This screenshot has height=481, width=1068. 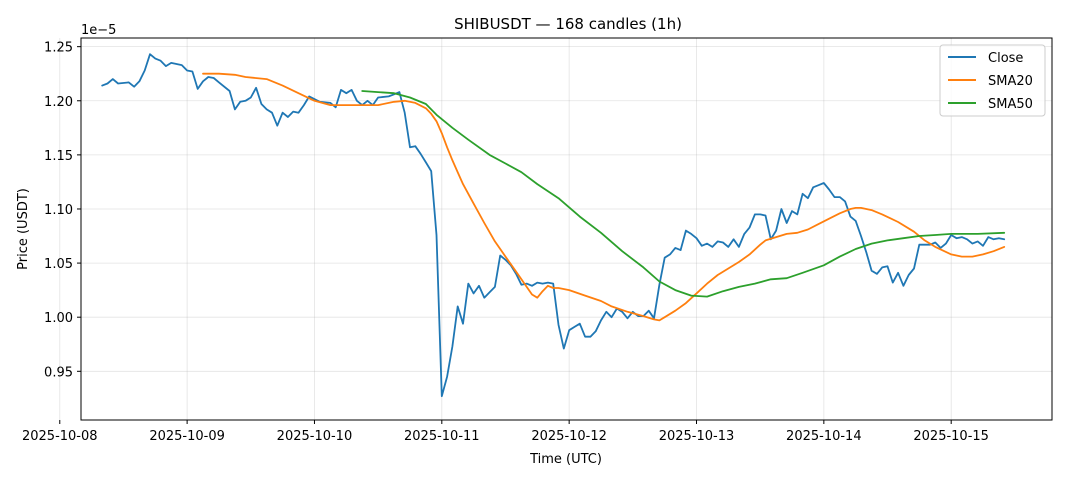 I want to click on y-axis-multiplier: 1e−5, so click(x=98, y=30).